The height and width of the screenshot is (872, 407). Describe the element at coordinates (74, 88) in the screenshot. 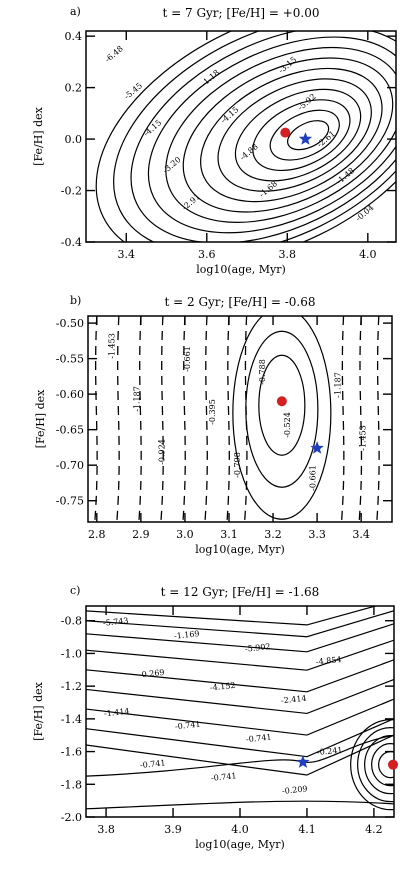

I see `y-tick-label: 0.2` at that location.